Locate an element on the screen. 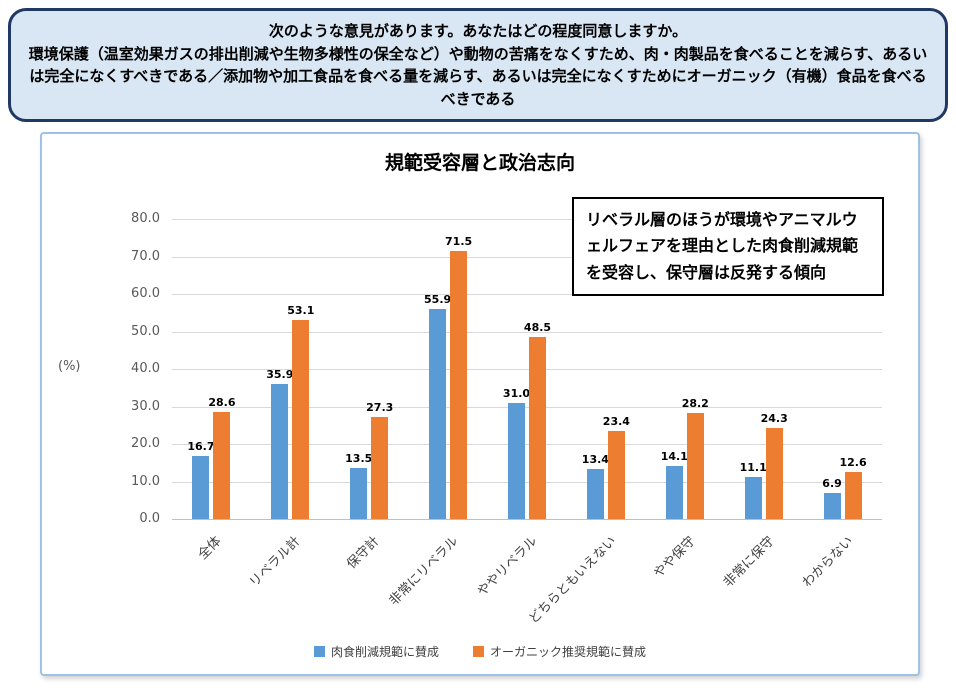 The height and width of the screenshot is (688, 956). bar-value-label: 23.4 is located at coordinates (616, 422).